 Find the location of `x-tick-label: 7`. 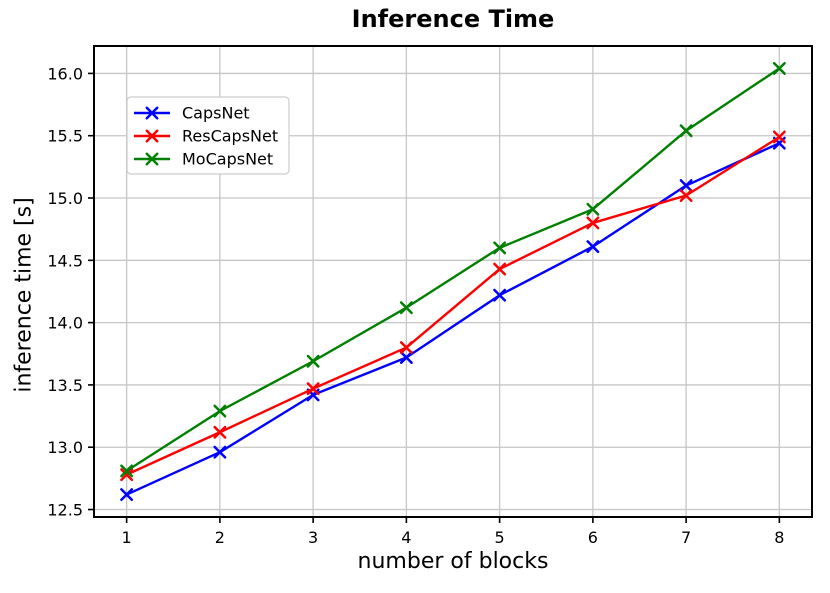

x-tick-label: 7 is located at coordinates (686, 537).